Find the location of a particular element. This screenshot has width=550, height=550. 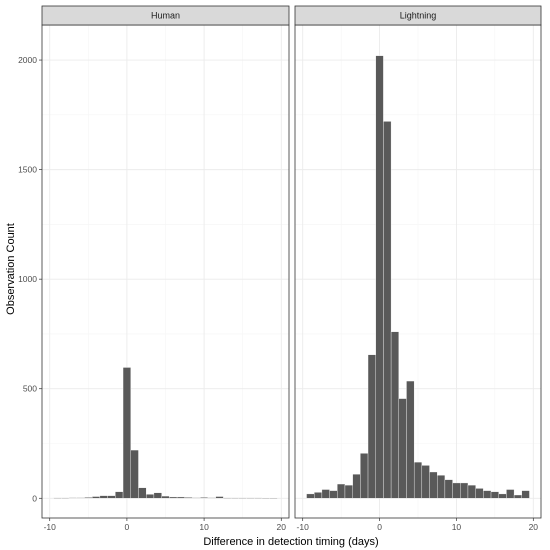

y-tick-label: 1000 is located at coordinates (27, 279).